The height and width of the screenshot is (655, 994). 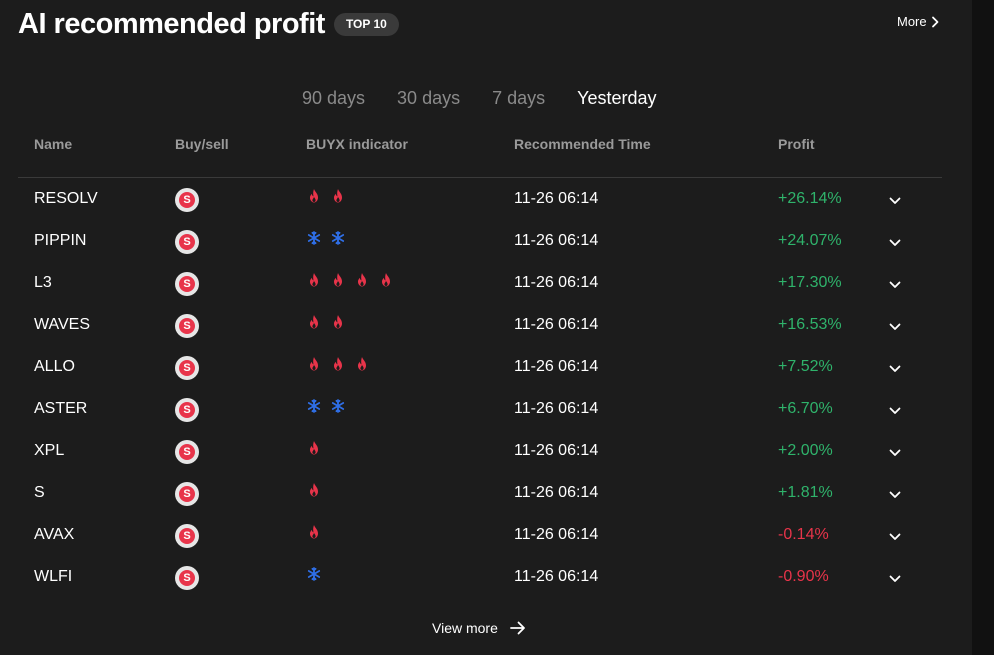 What do you see at coordinates (480, 283) in the screenshot?
I see `table-row: L3 S 11-26 06:14 +17.30%` at bounding box center [480, 283].